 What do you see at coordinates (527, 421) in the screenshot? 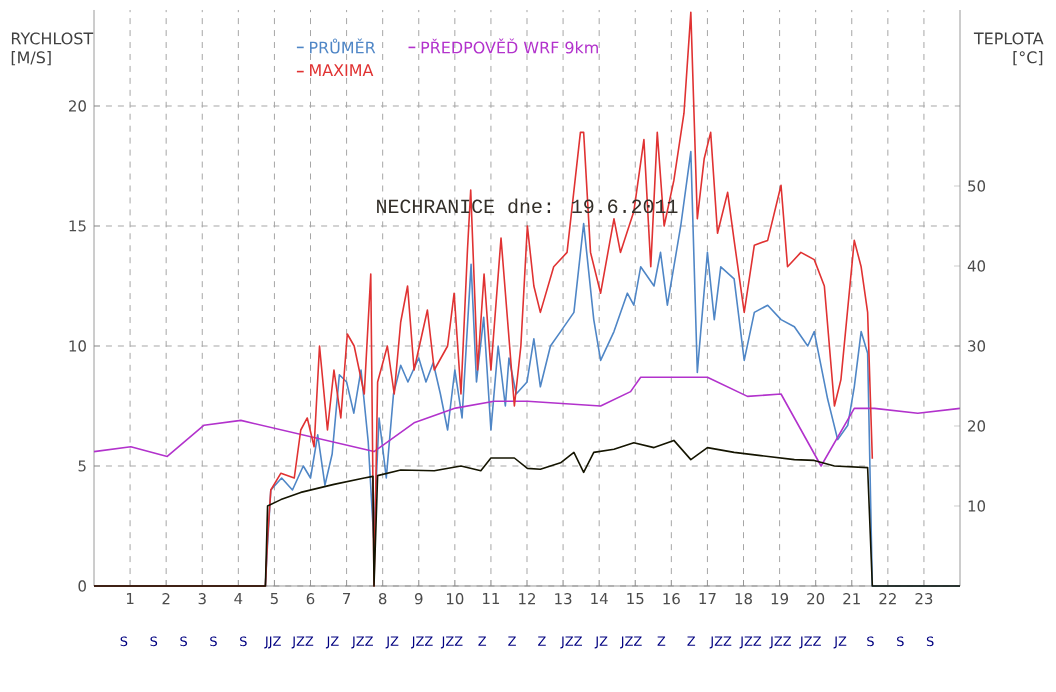
I see `line-series` at bounding box center [527, 421].